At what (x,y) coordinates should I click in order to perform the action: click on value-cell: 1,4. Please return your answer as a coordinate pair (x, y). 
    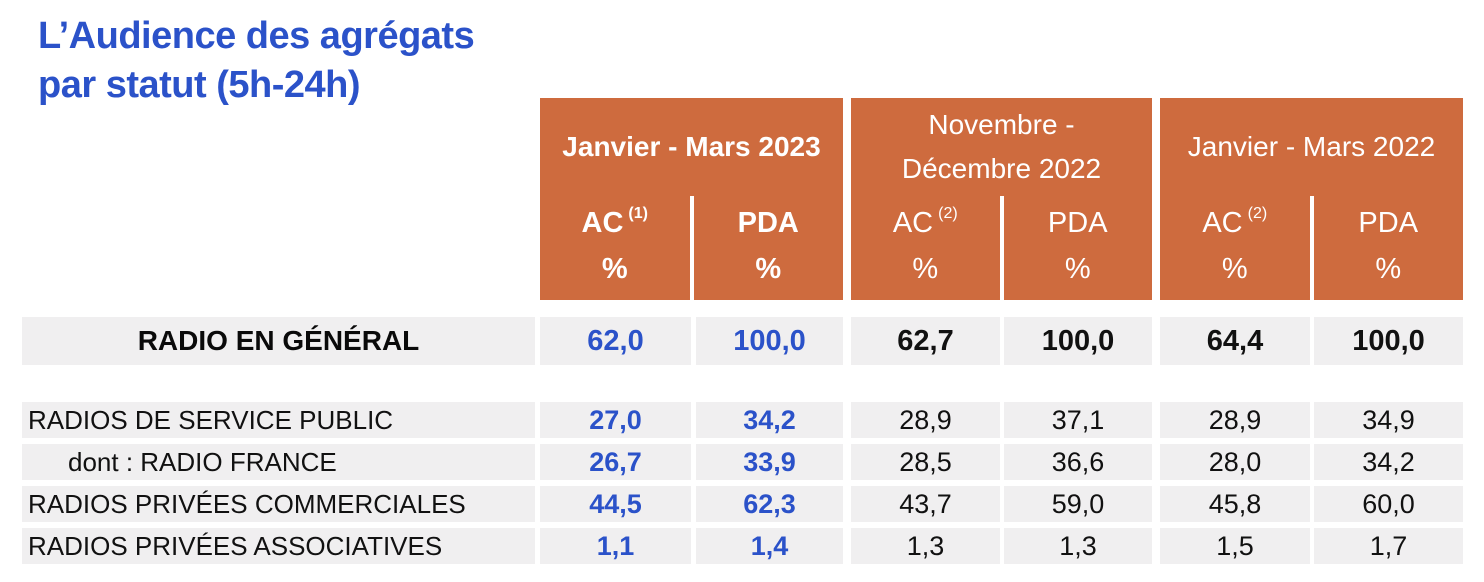
    Looking at the image, I should click on (769, 546).